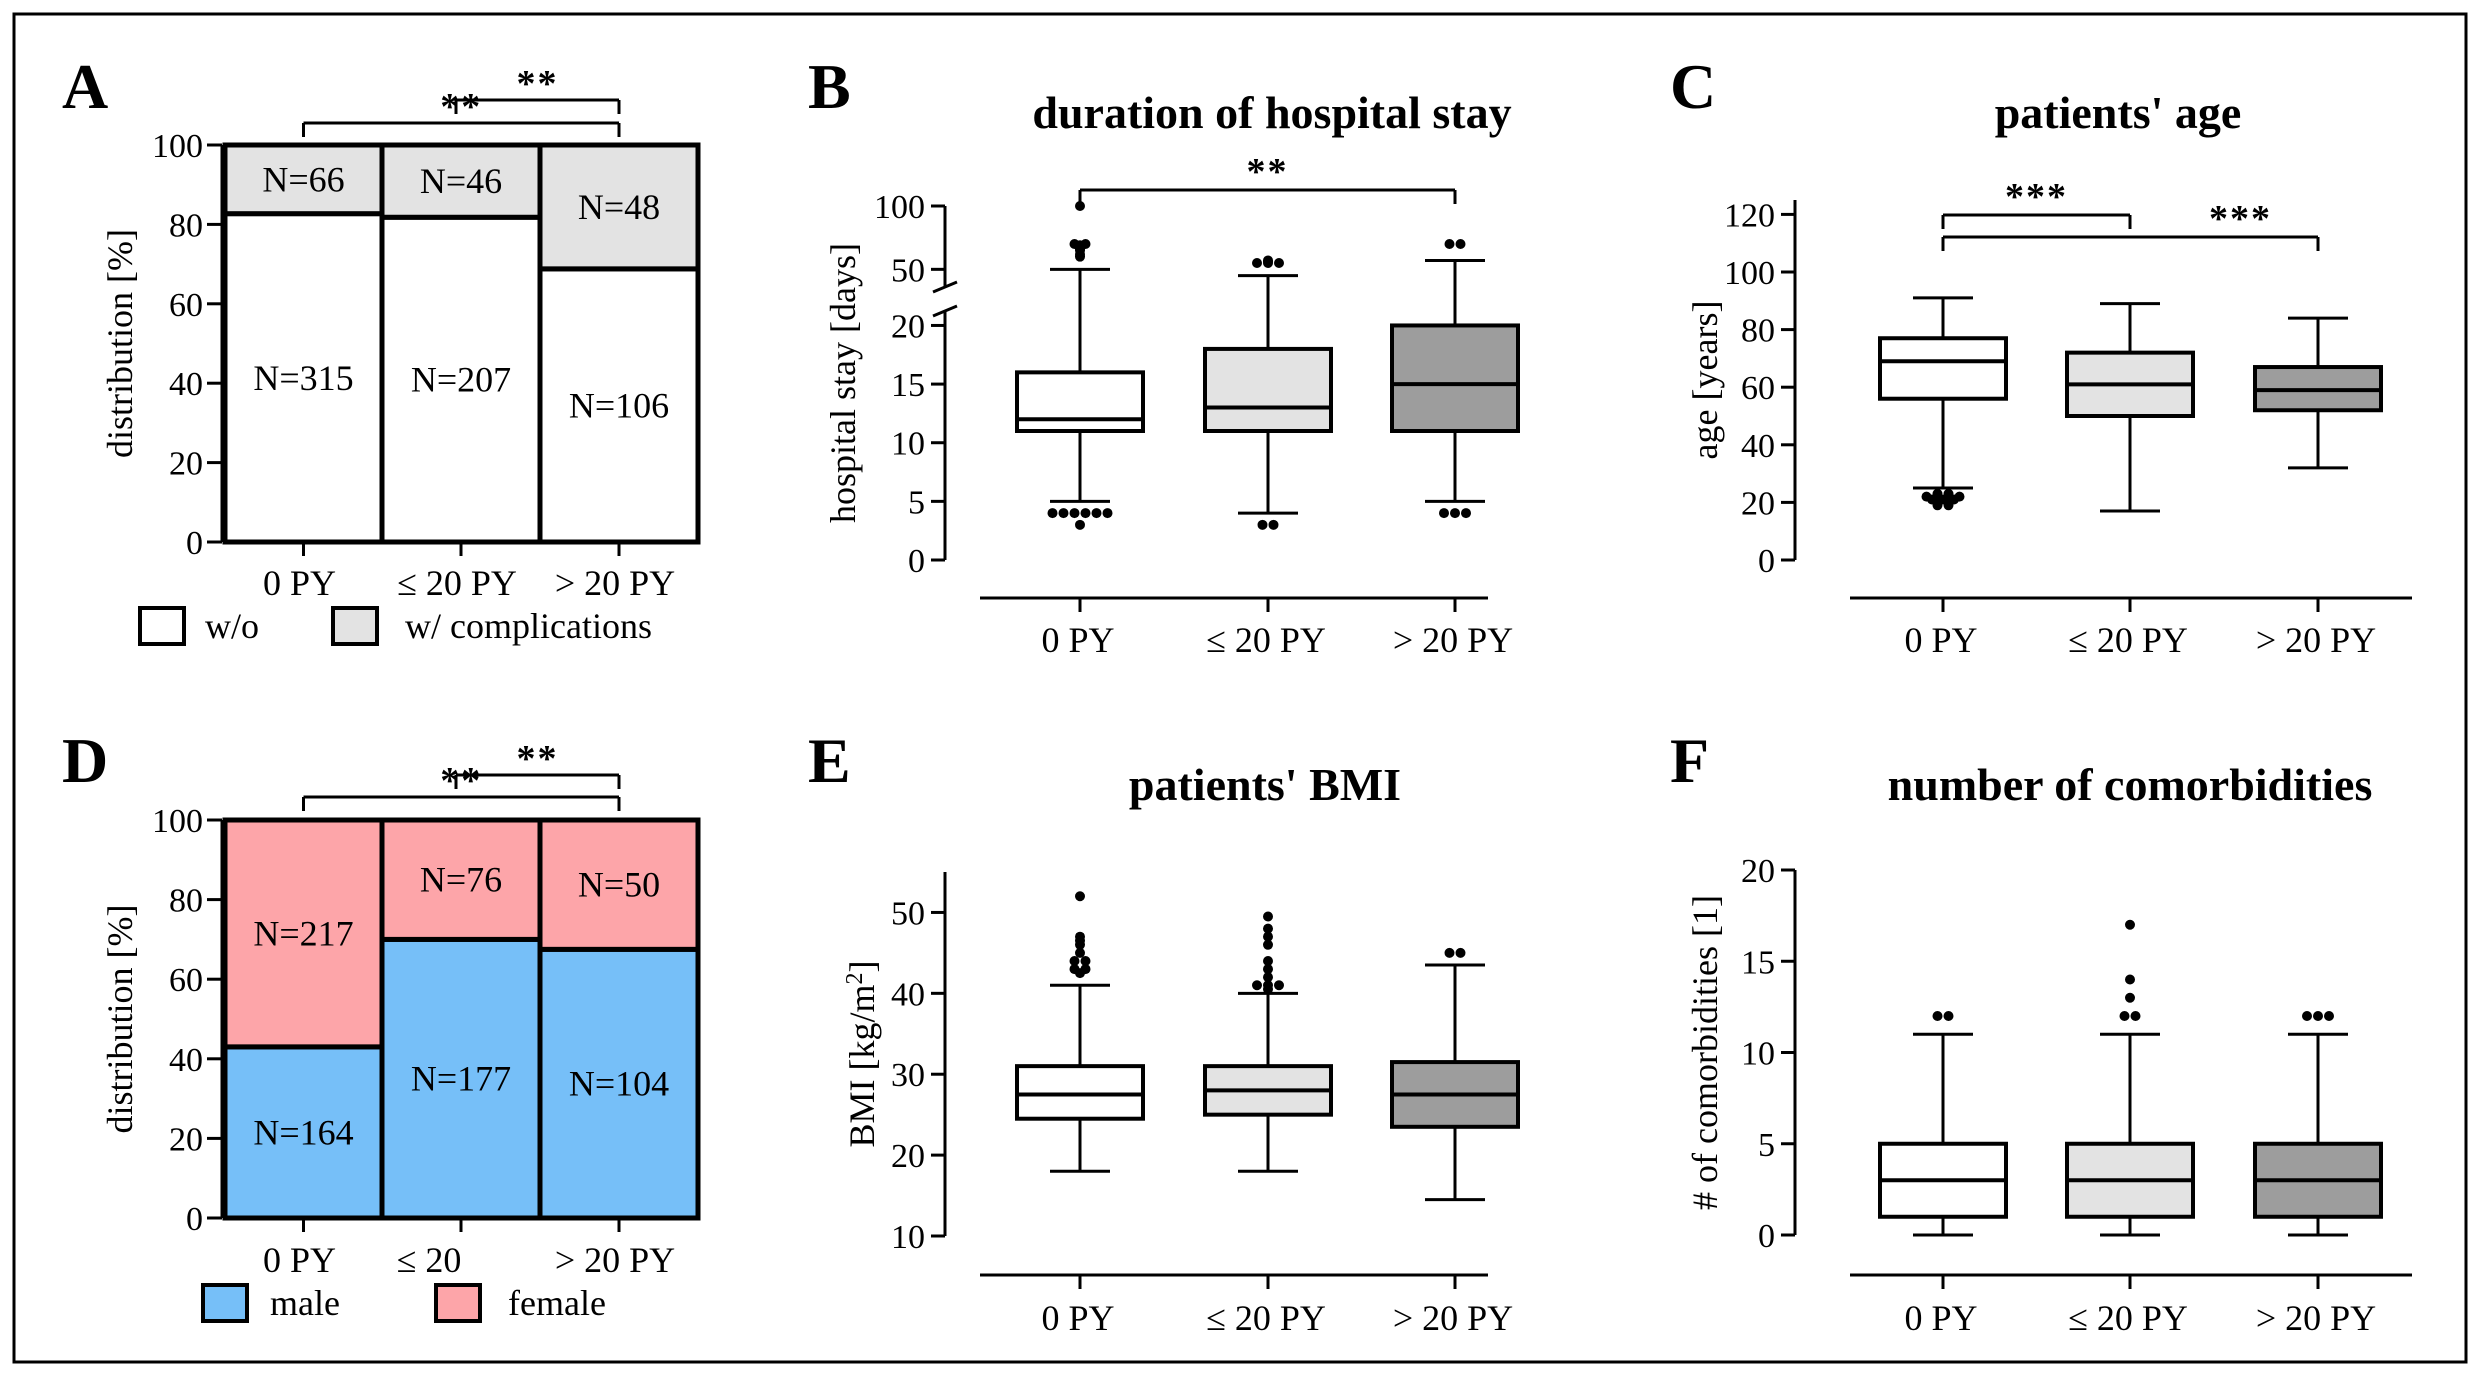 The height and width of the screenshot is (1376, 2482). I want to click on legend-label: female, so click(557, 1303).